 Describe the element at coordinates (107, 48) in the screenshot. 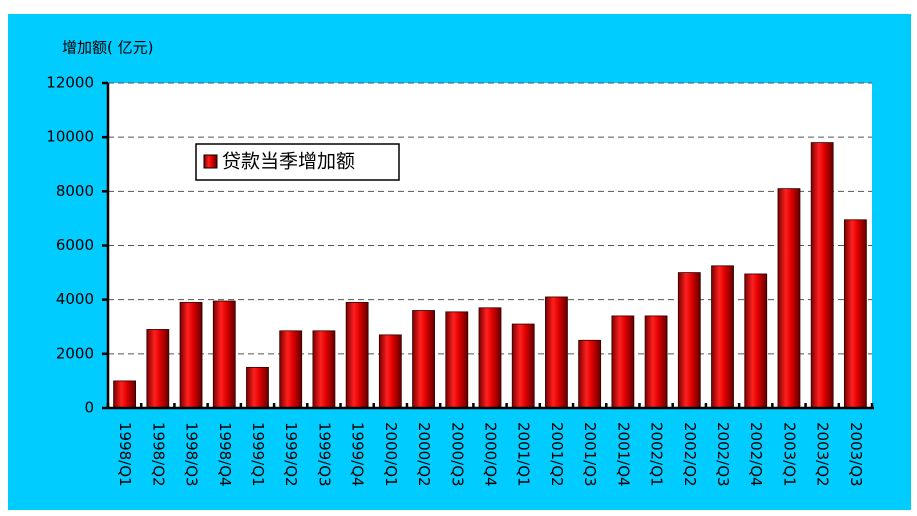

I see `y-axis-label: 增加额( 亿元)` at that location.